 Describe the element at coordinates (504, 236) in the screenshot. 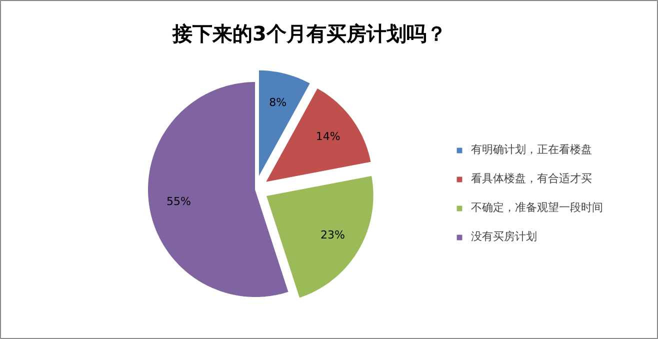

I see `legend-label: 没有买房计划` at that location.